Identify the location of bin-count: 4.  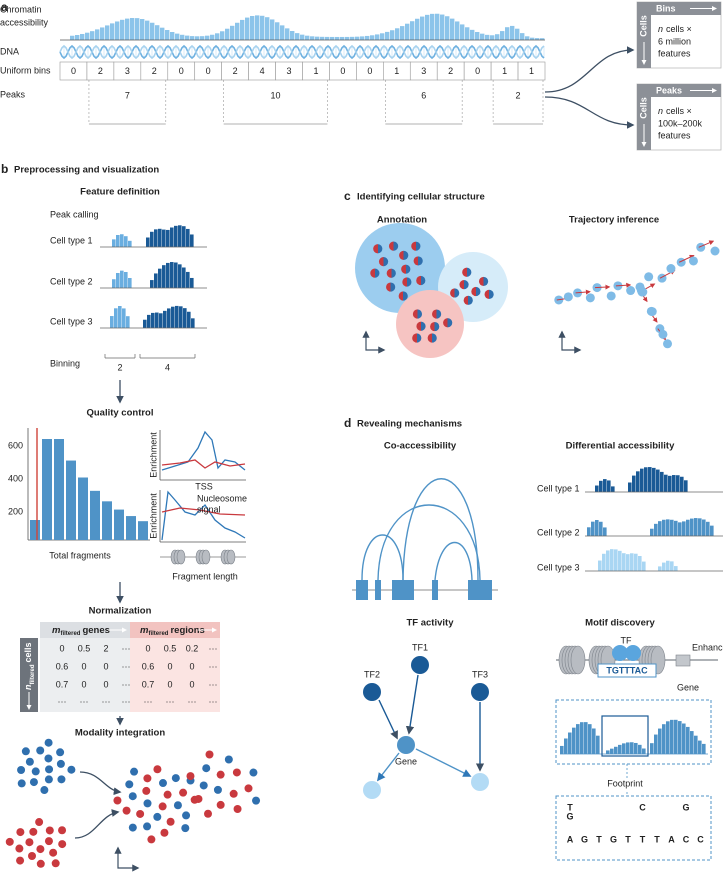
(167, 367).